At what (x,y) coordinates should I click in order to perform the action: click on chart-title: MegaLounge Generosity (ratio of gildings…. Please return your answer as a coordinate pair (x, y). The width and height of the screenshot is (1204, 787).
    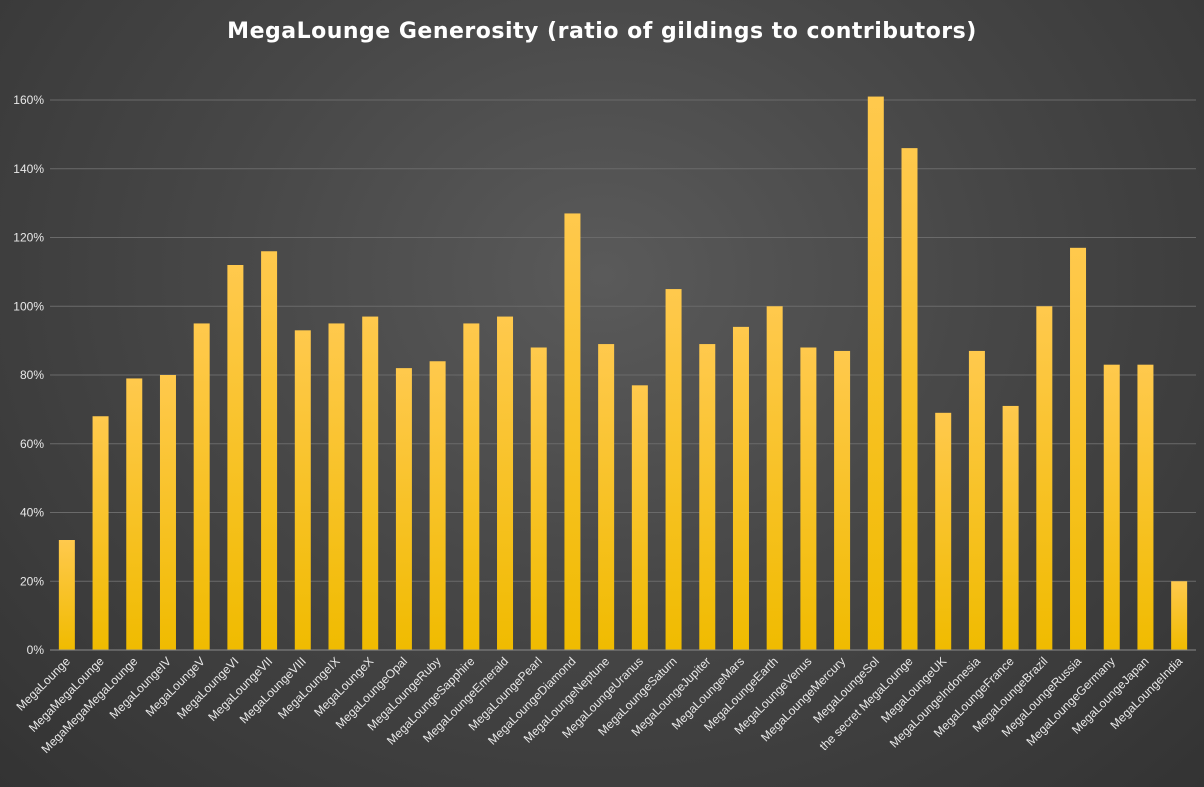
    Looking at the image, I should click on (602, 31).